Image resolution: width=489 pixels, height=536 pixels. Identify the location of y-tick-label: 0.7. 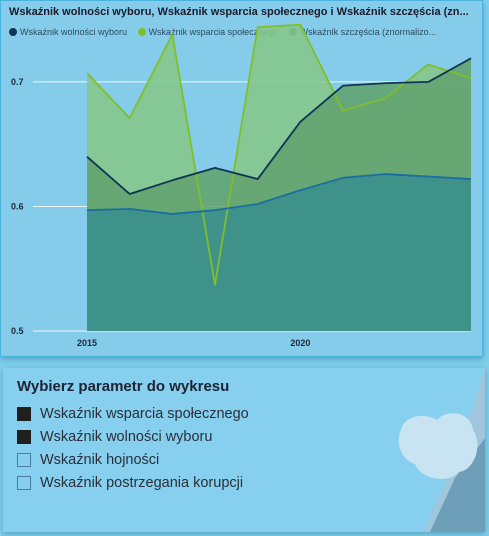
(17, 82).